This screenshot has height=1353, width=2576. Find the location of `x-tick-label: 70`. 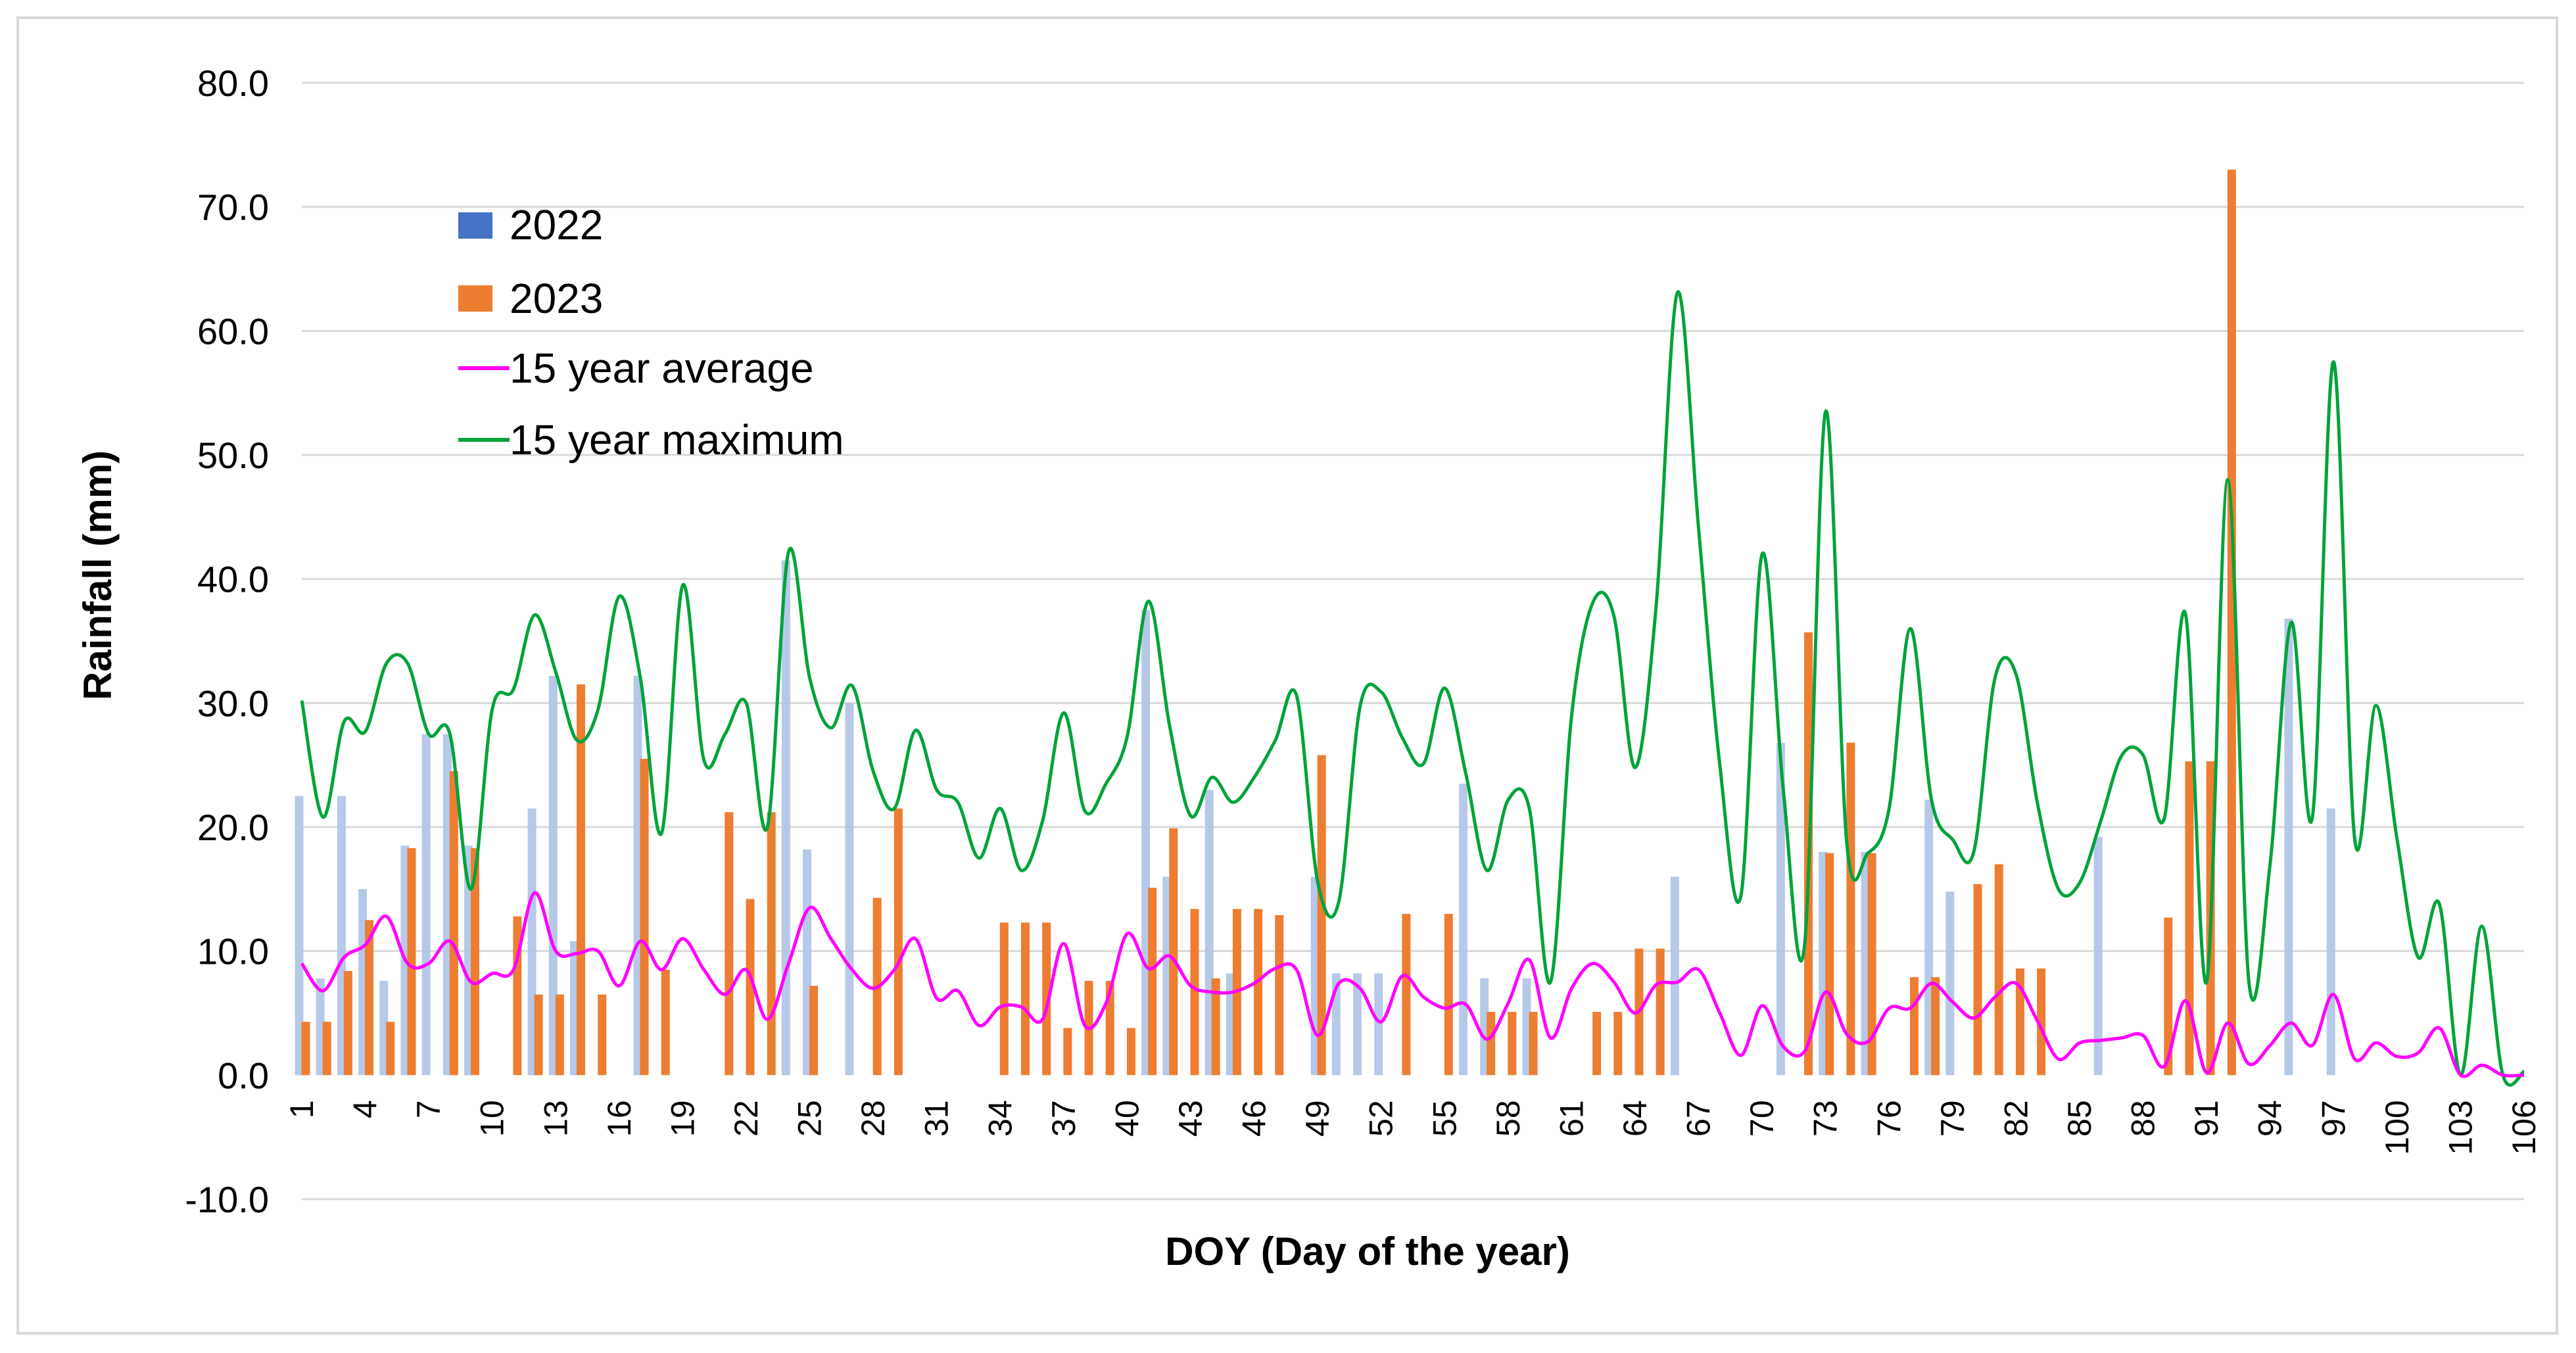

x-tick-label: 70 is located at coordinates (1762, 1118).